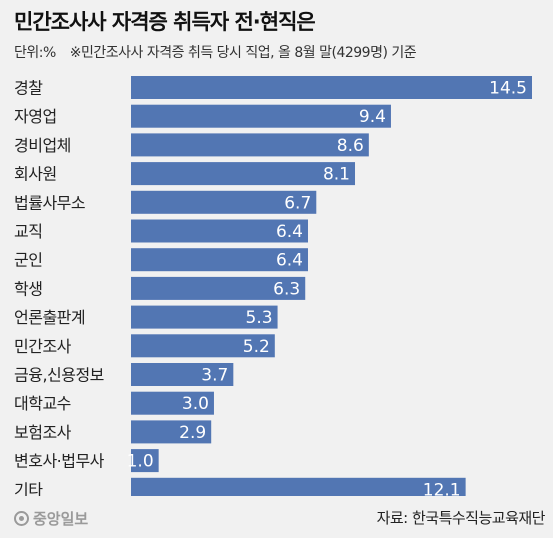 The image size is (553, 538). I want to click on value-label: 2.9, so click(192, 433).